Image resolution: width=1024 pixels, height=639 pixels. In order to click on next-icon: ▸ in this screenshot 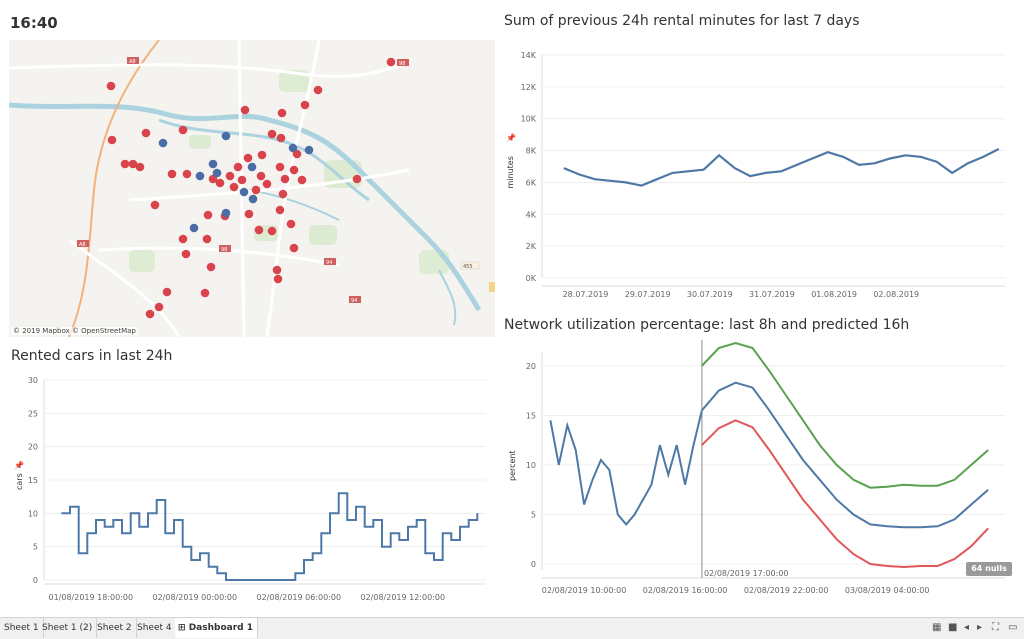, I will do `click(980, 627)`.